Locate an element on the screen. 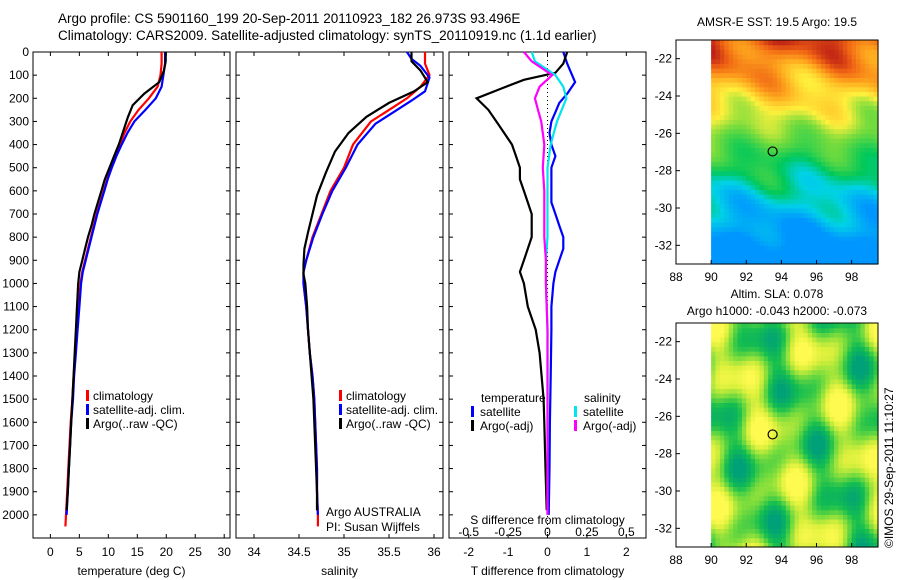 This screenshot has height=580, width=900. x-tick-label: 10 is located at coordinates (109, 552).